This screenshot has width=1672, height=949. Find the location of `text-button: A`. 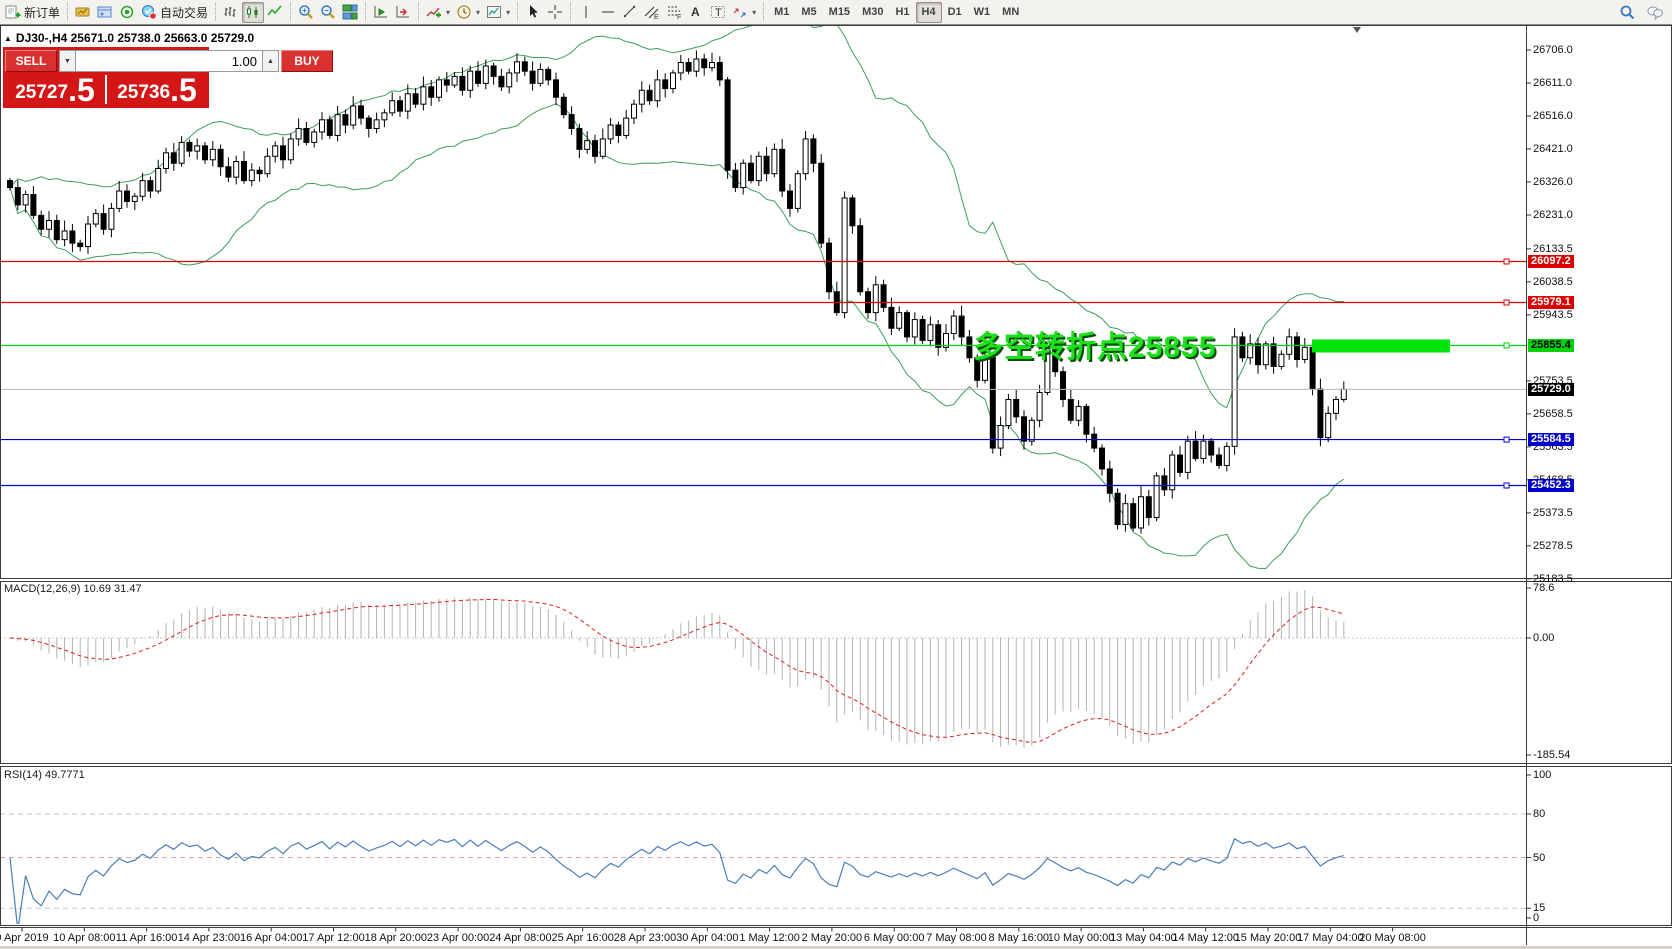

text-button: A is located at coordinates (696, 12).